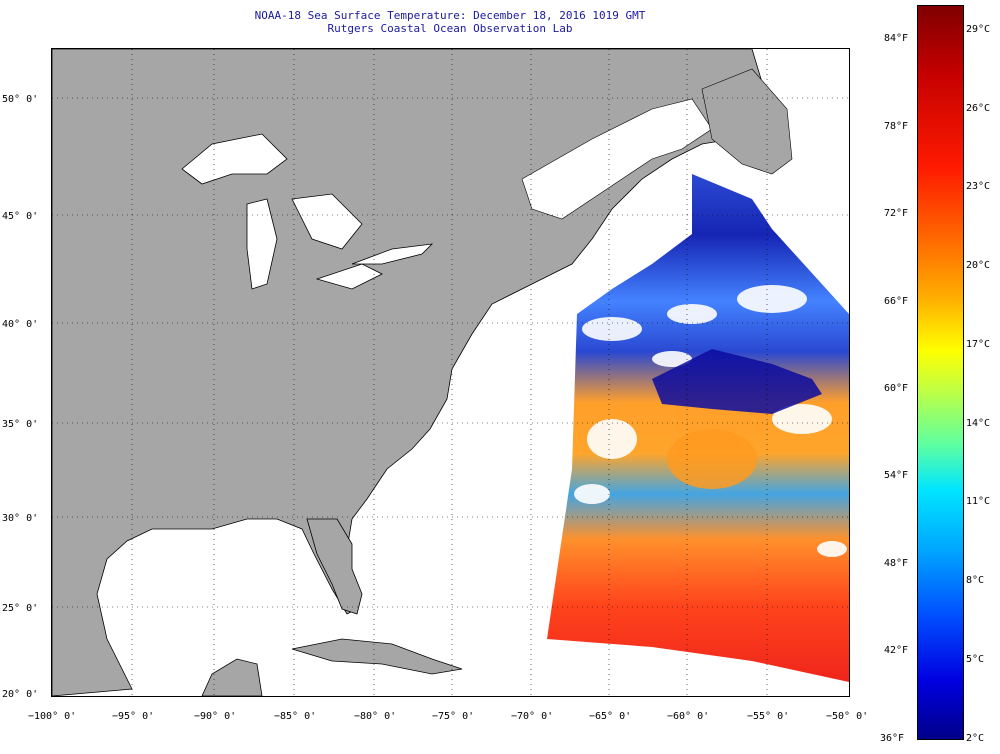  I want to click on scale-label-66f: 66°F, so click(896, 301).